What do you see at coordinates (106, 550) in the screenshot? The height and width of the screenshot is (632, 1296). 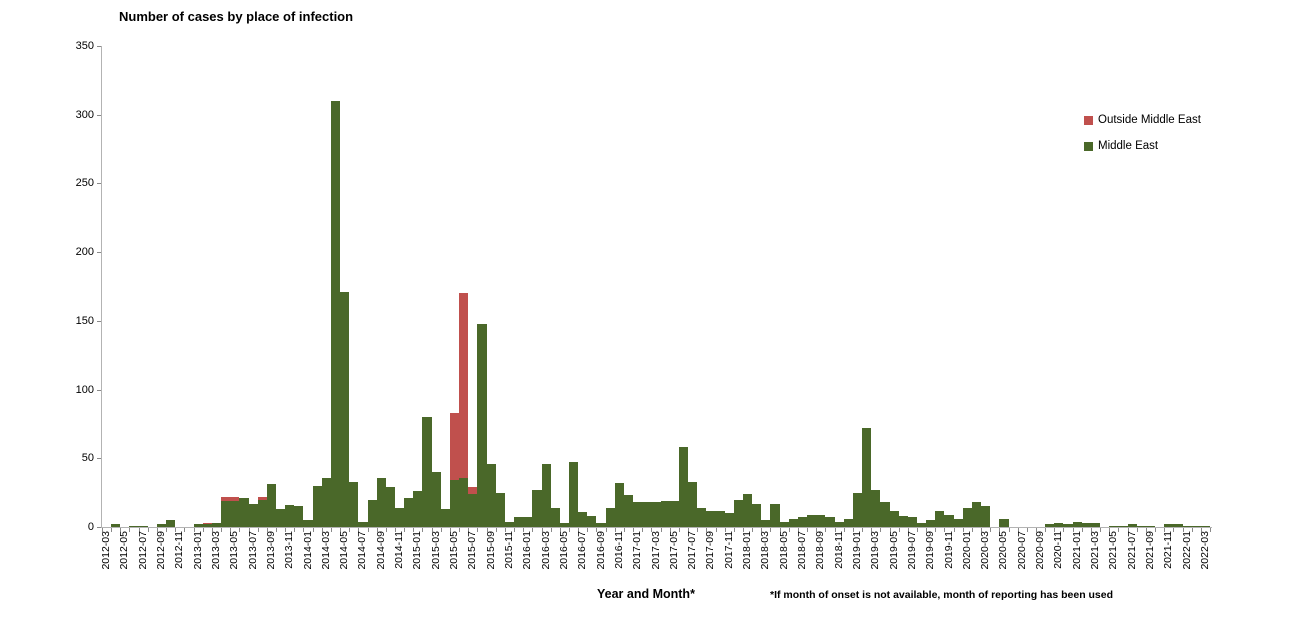 I see `x-axis-label: 2012-03` at bounding box center [106, 550].